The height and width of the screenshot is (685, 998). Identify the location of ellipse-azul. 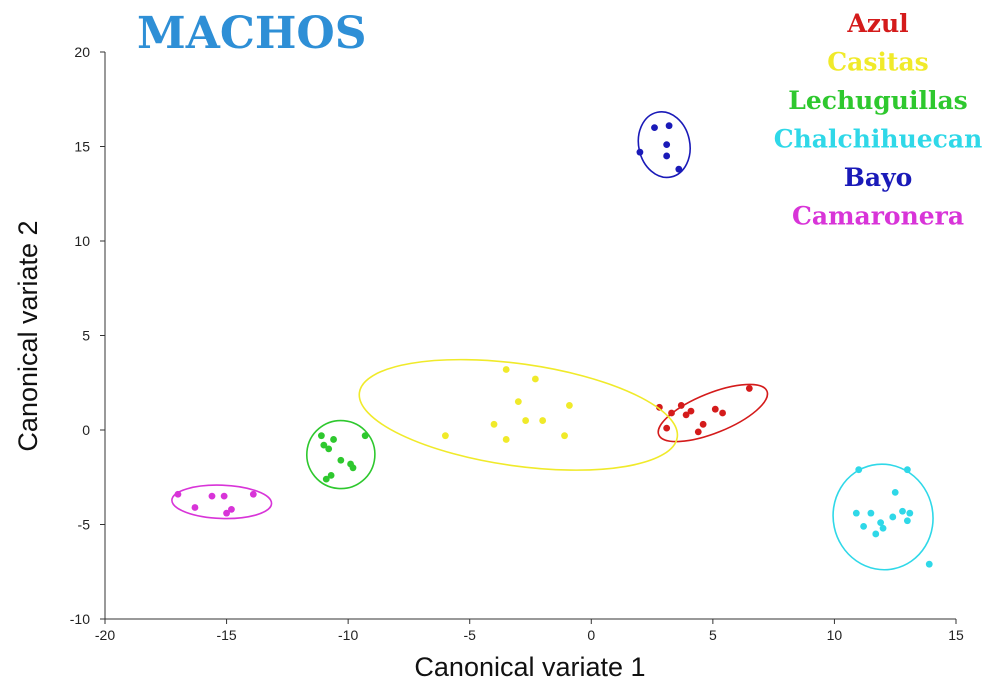
(713, 413).